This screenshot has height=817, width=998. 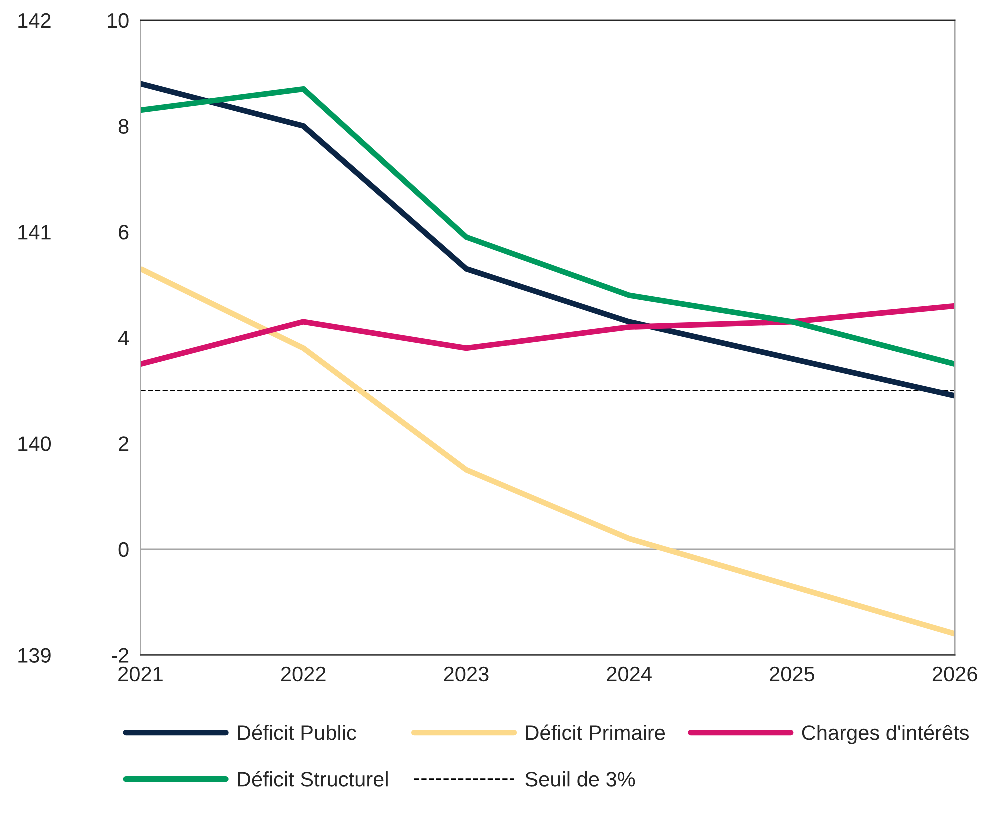 What do you see at coordinates (123, 126) in the screenshot?
I see `y-tick-label: 8` at bounding box center [123, 126].